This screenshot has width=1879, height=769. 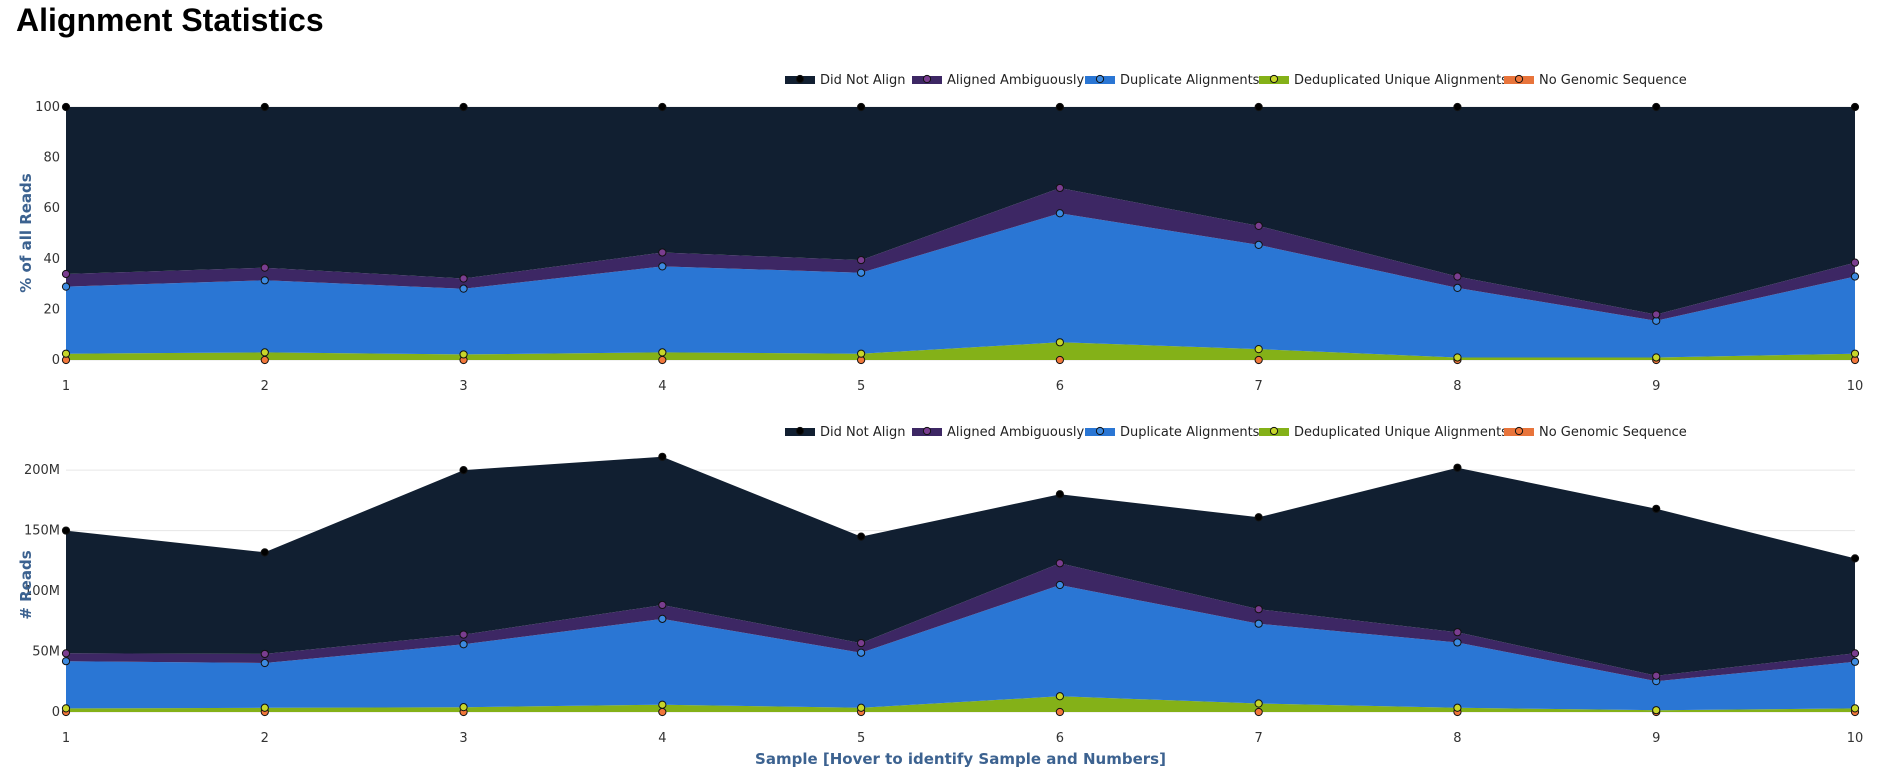 What do you see at coordinates (1401, 80) in the screenshot?
I see `legend-label: Deduplicated Unique Alignments` at bounding box center [1401, 80].